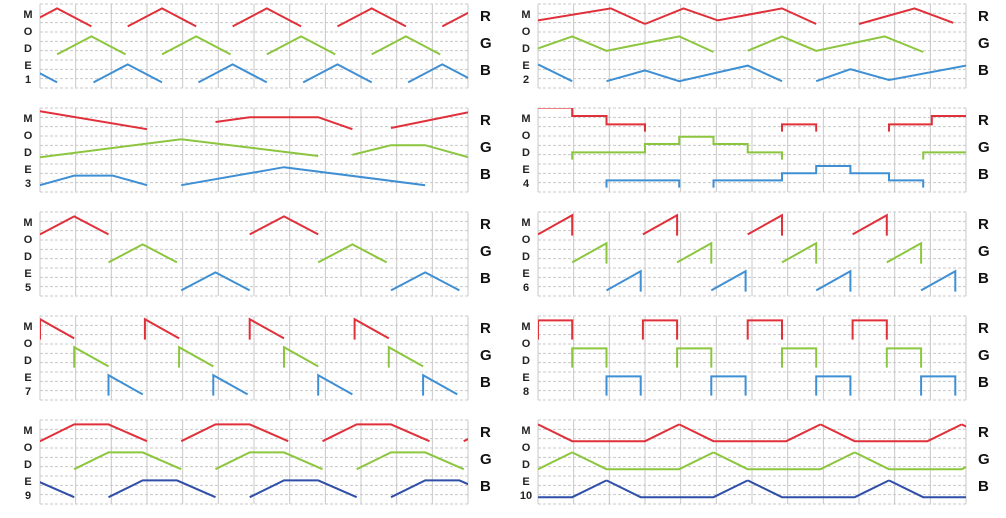 This screenshot has width=1006, height=518. Describe the element at coordinates (526, 288) in the screenshot. I see `mode-number: 6` at that location.